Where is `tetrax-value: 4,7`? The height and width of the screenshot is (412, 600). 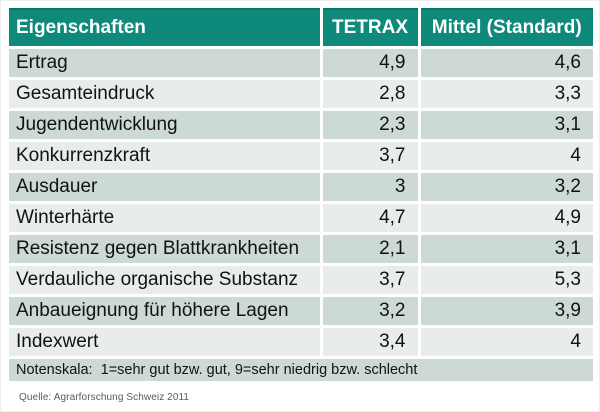 tetrax-value: 4,7 is located at coordinates (371, 218).